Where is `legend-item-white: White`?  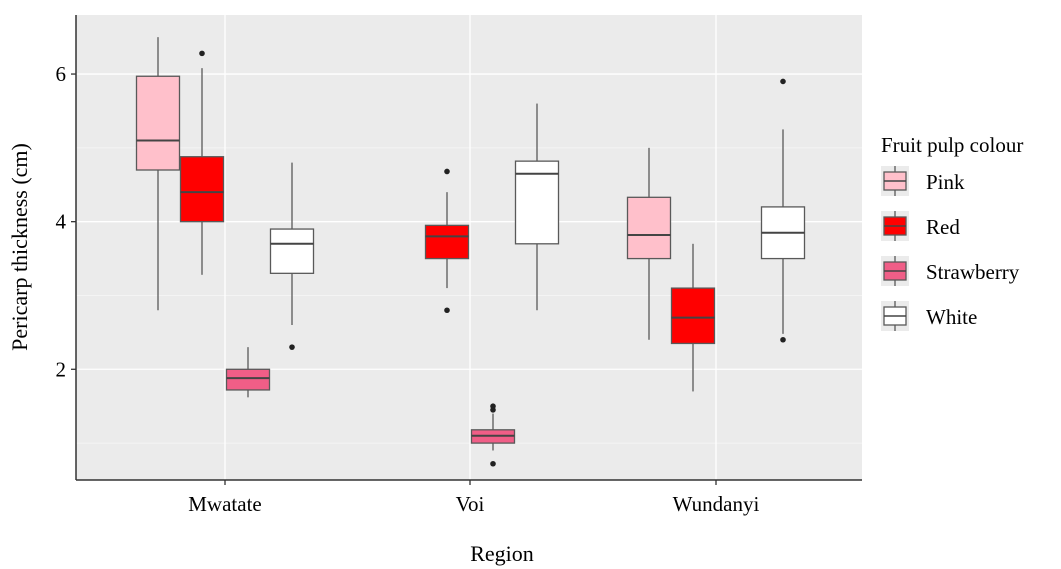 legend-item-white: White is located at coordinates (929, 316).